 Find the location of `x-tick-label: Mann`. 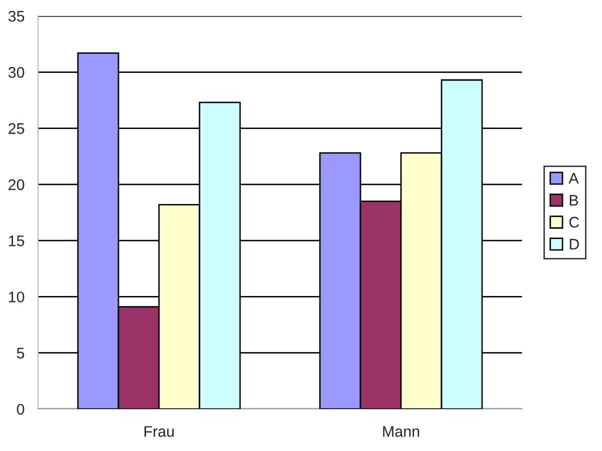

x-tick-label: Mann is located at coordinates (401, 431).